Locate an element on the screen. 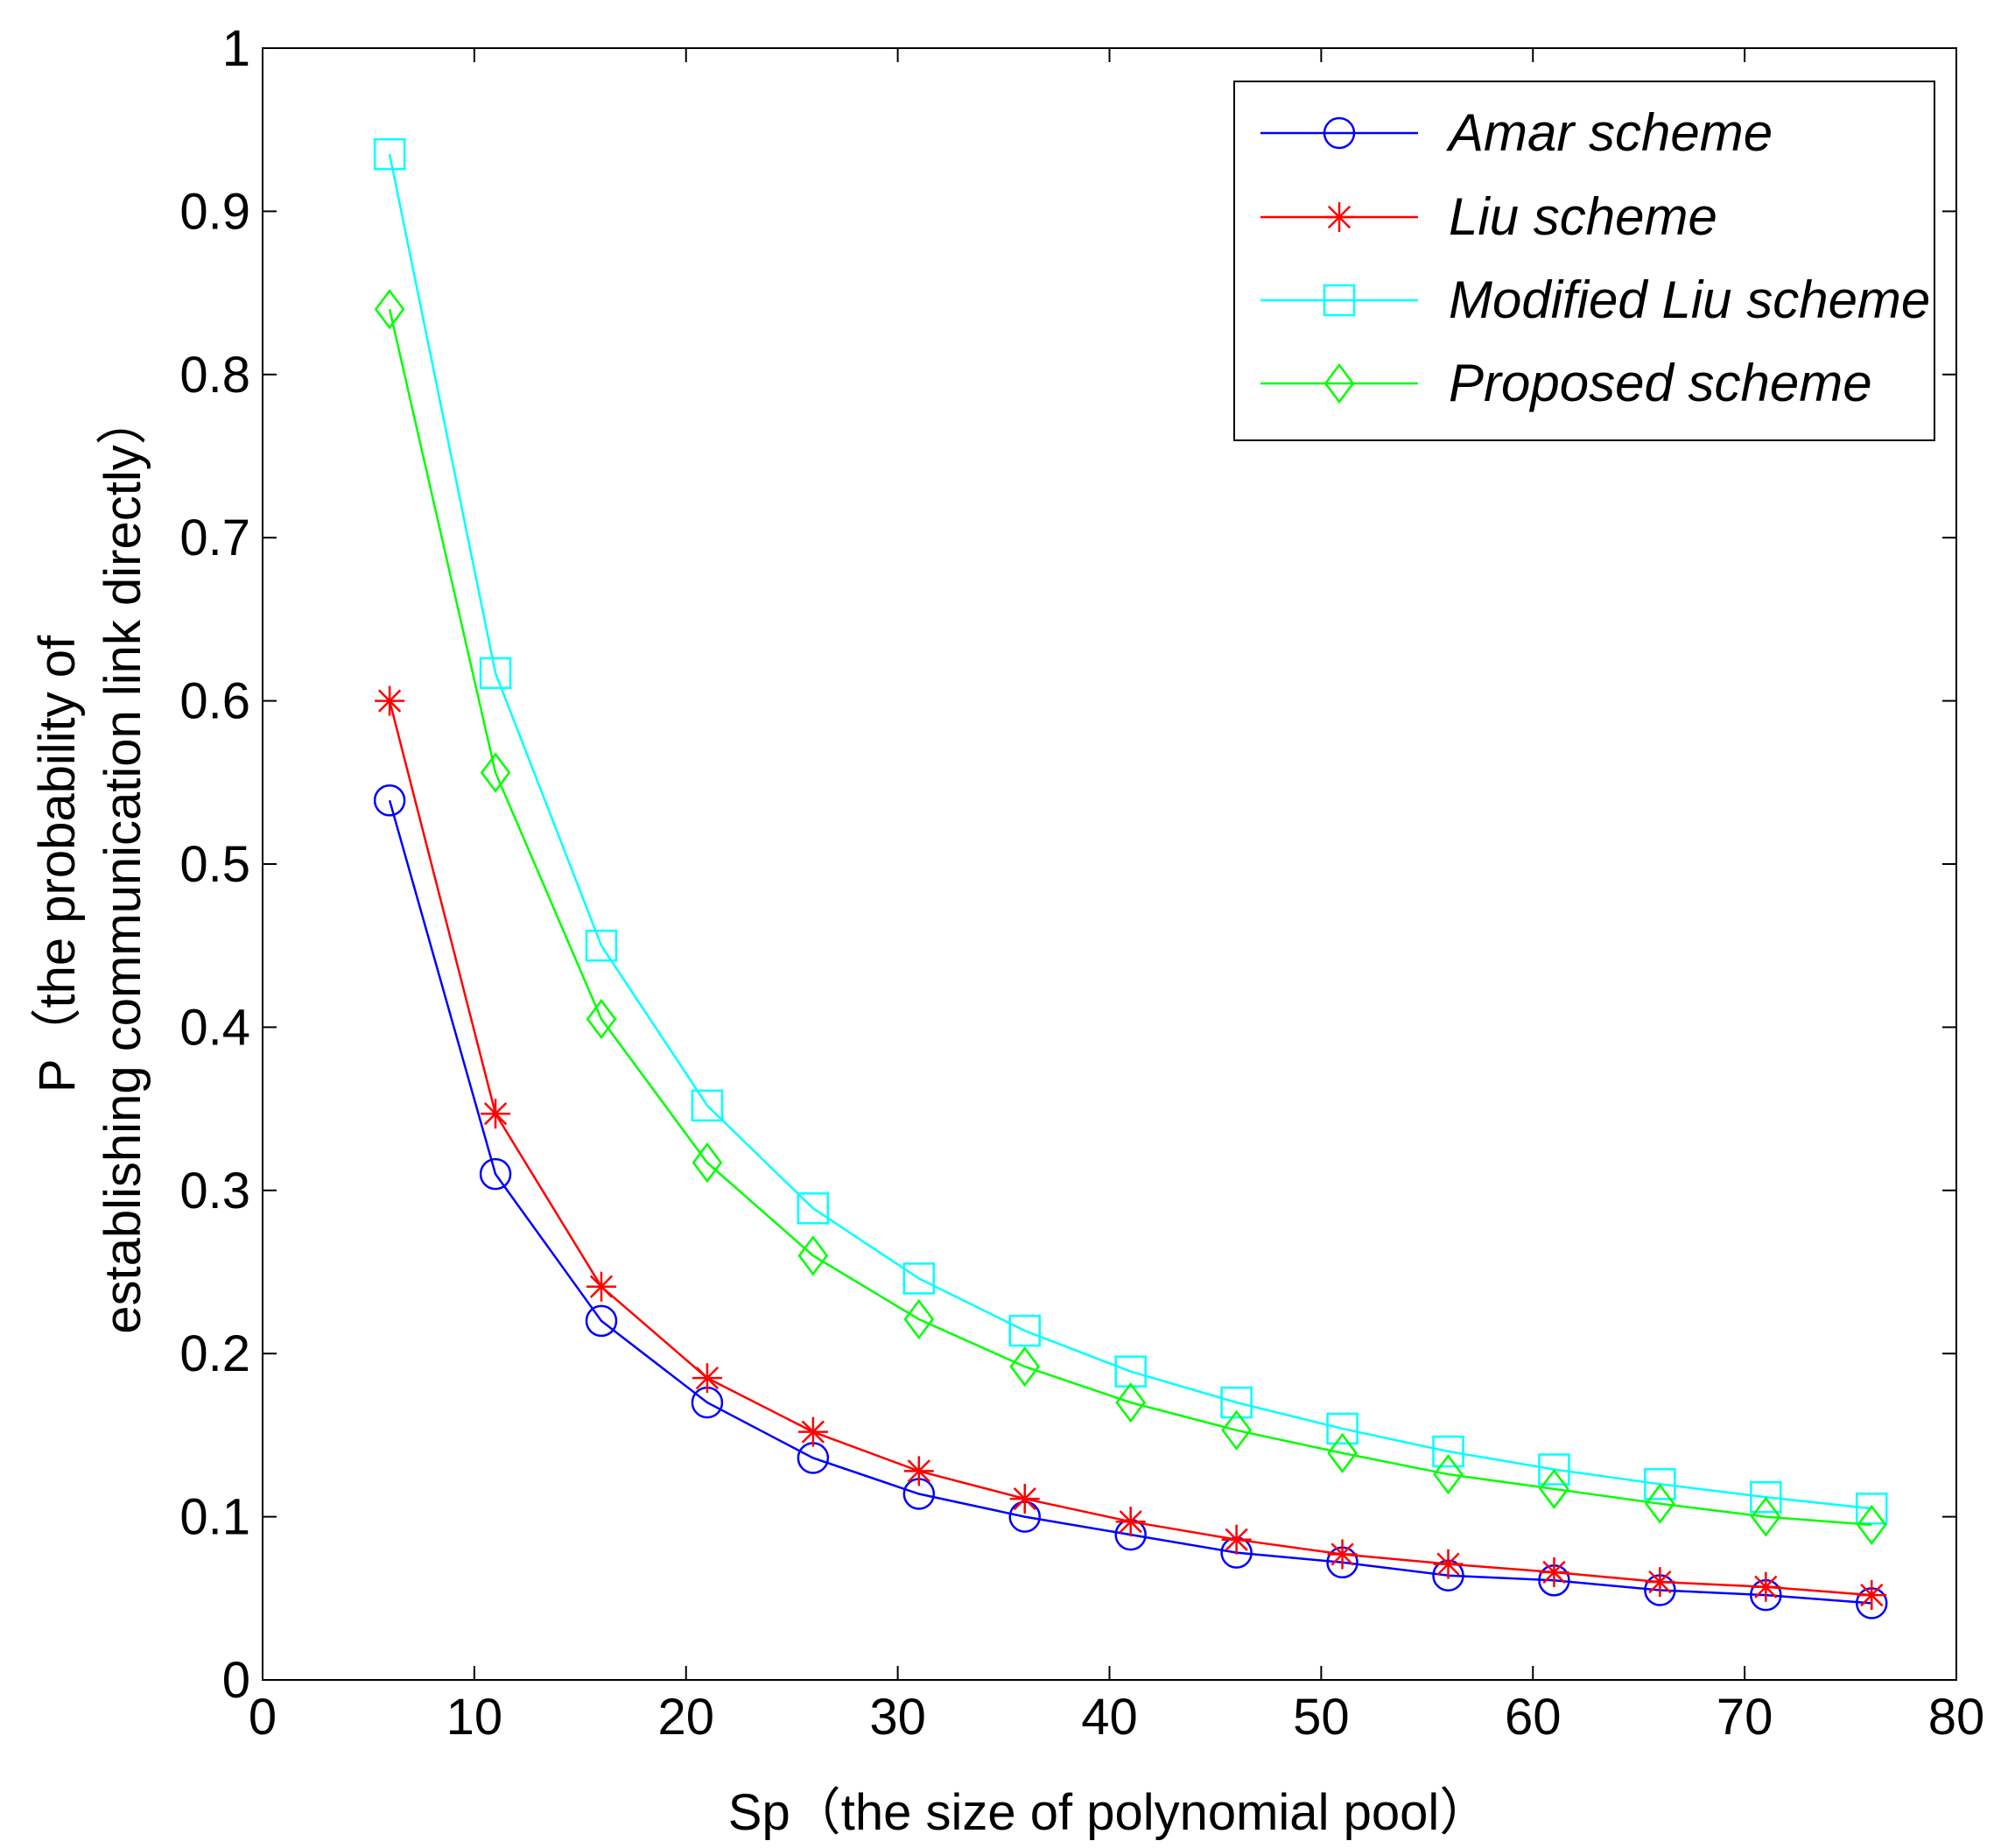 The width and height of the screenshot is (2001, 1848). x-axis-label: Sp（the size of polynomial pool） is located at coordinates (1109, 1812).